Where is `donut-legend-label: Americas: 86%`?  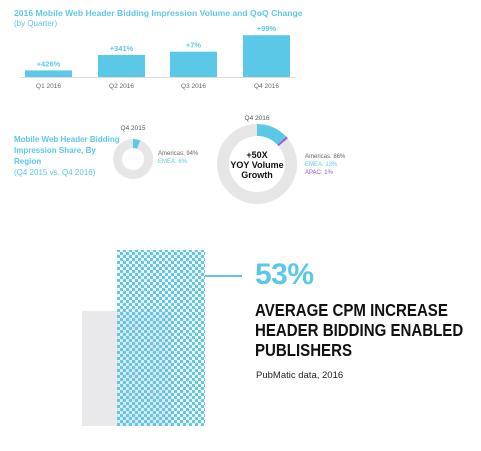
donut-legend-label: Americas: 86% is located at coordinates (325, 157).